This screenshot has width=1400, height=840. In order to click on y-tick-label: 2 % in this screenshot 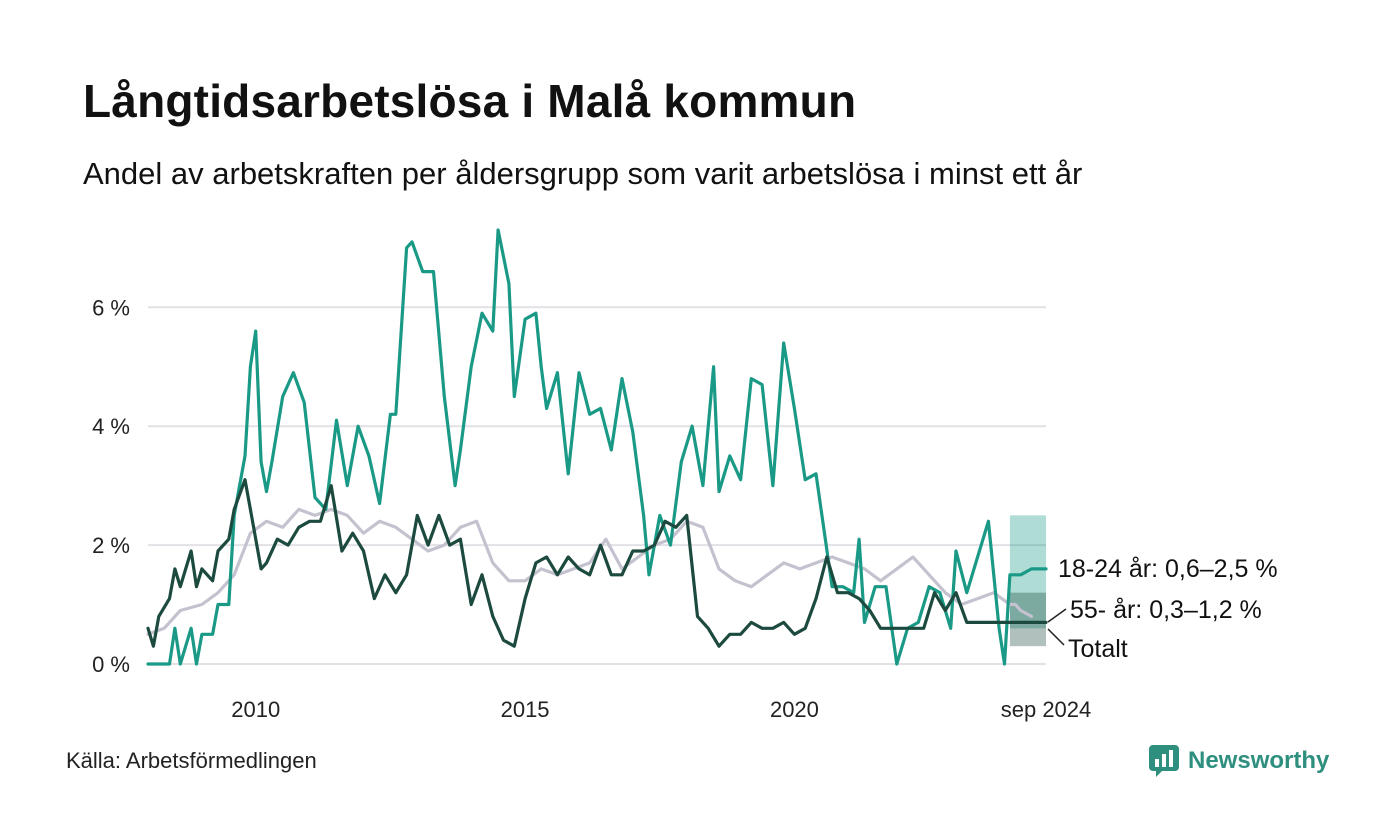, I will do `click(111, 545)`.